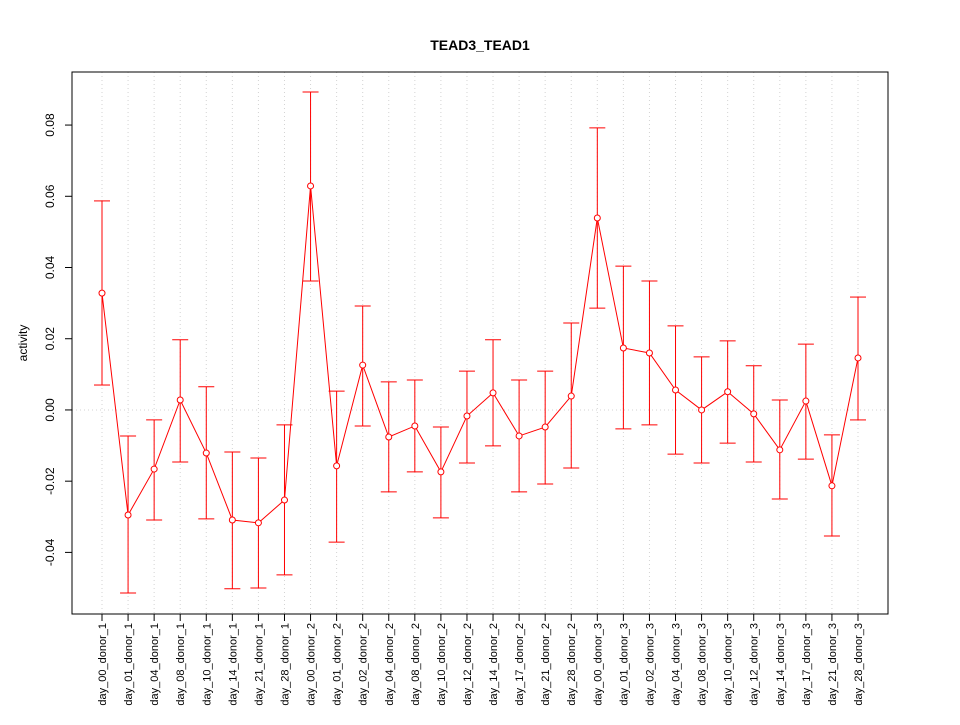 Image resolution: width=960 pixels, height=725 pixels. I want to click on x-tick-label: day_21_donor_3, so click(833, 664).